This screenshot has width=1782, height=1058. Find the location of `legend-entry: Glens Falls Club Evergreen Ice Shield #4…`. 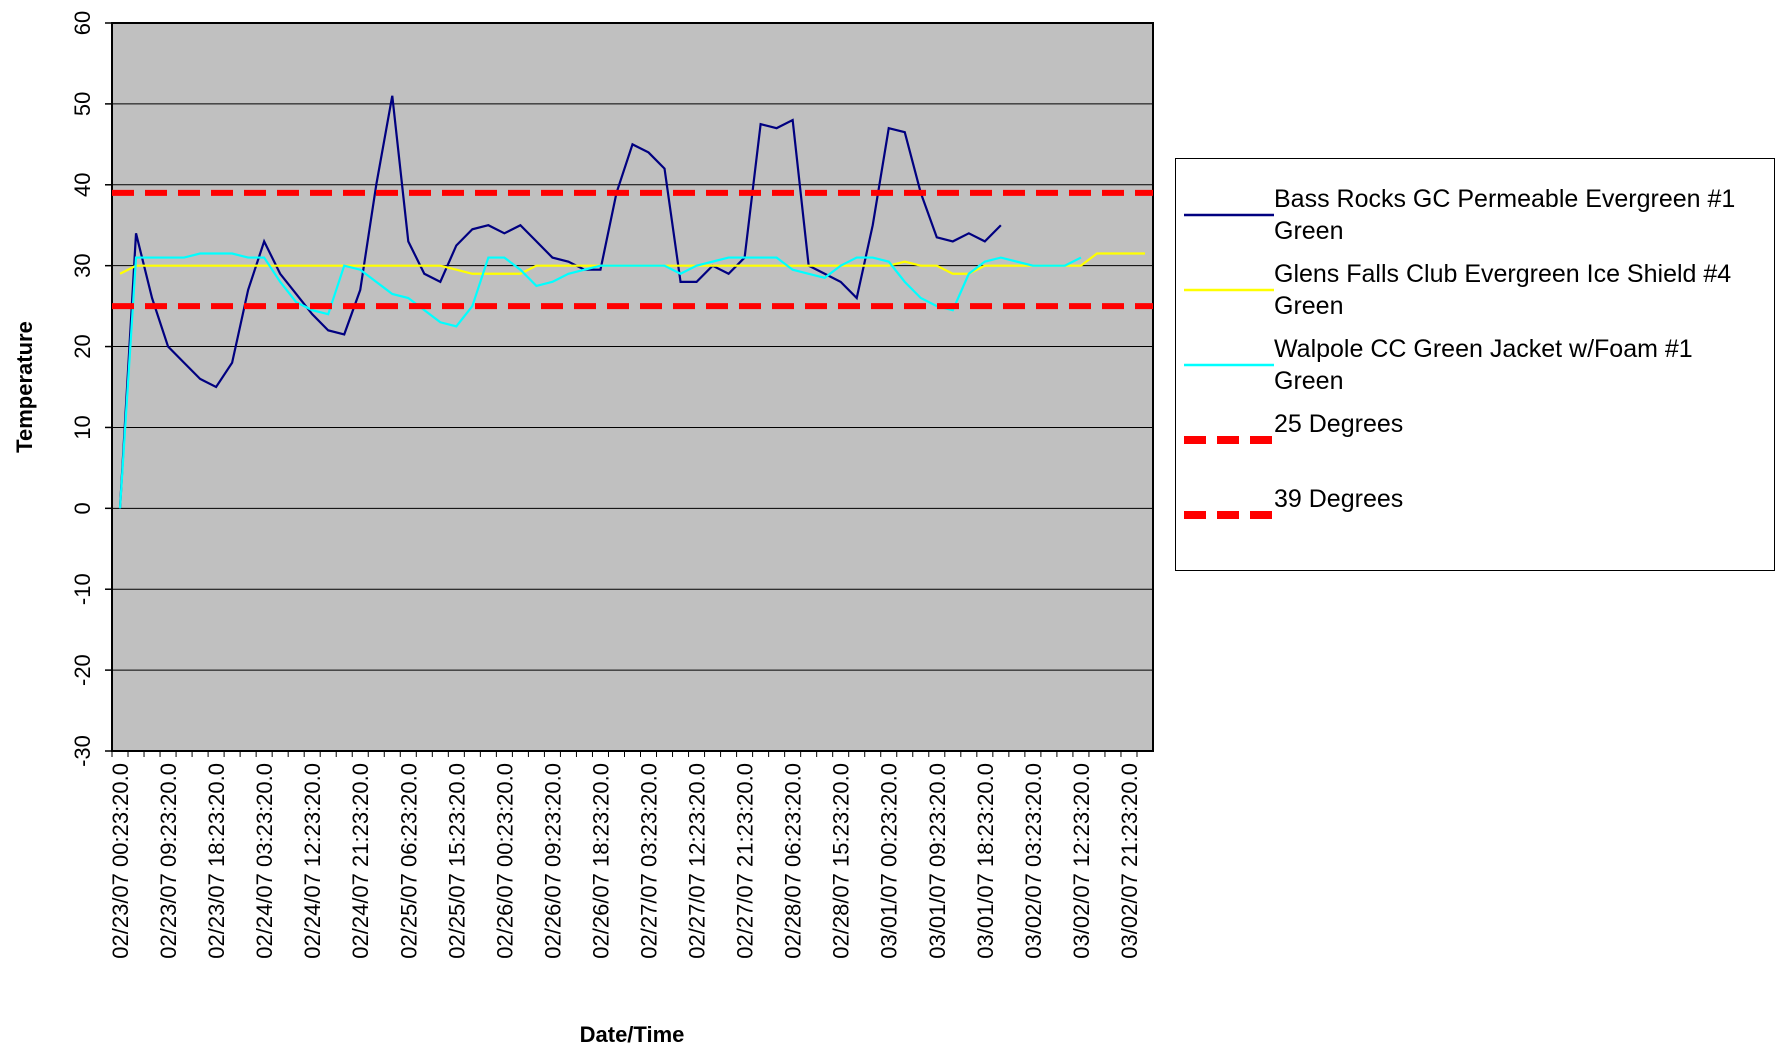

legend-entry: Glens Falls Club Evergreen Ice Shield #4… is located at coordinates (1475, 304).